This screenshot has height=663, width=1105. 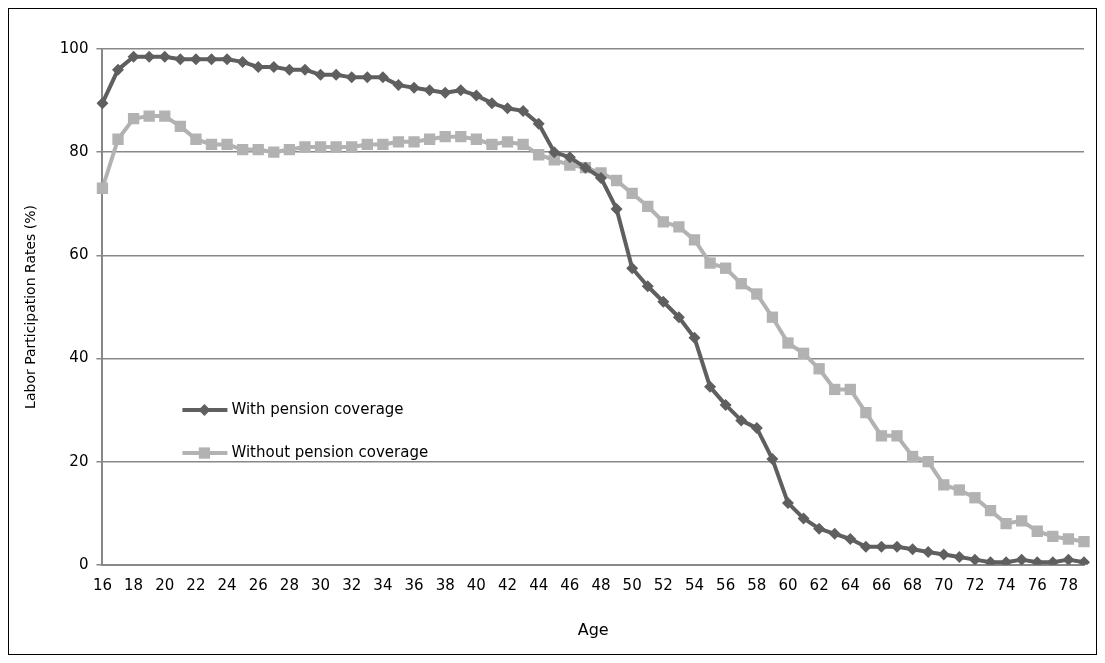 I want to click on y-tick-label: 60, so click(x=79, y=254).